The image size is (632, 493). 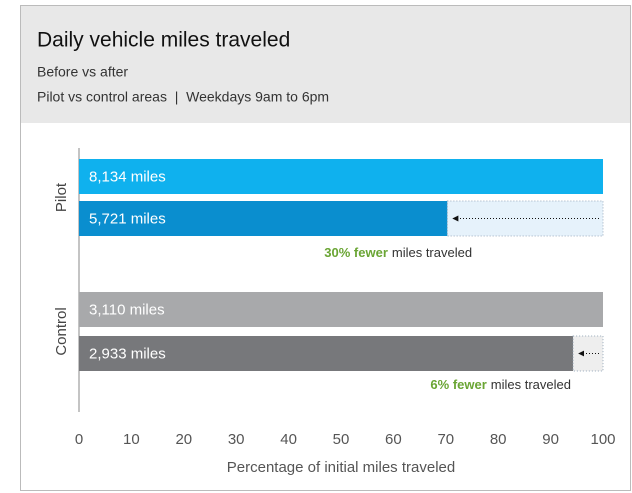 What do you see at coordinates (341, 439) in the screenshot?
I see `x-tick-label: 50` at bounding box center [341, 439].